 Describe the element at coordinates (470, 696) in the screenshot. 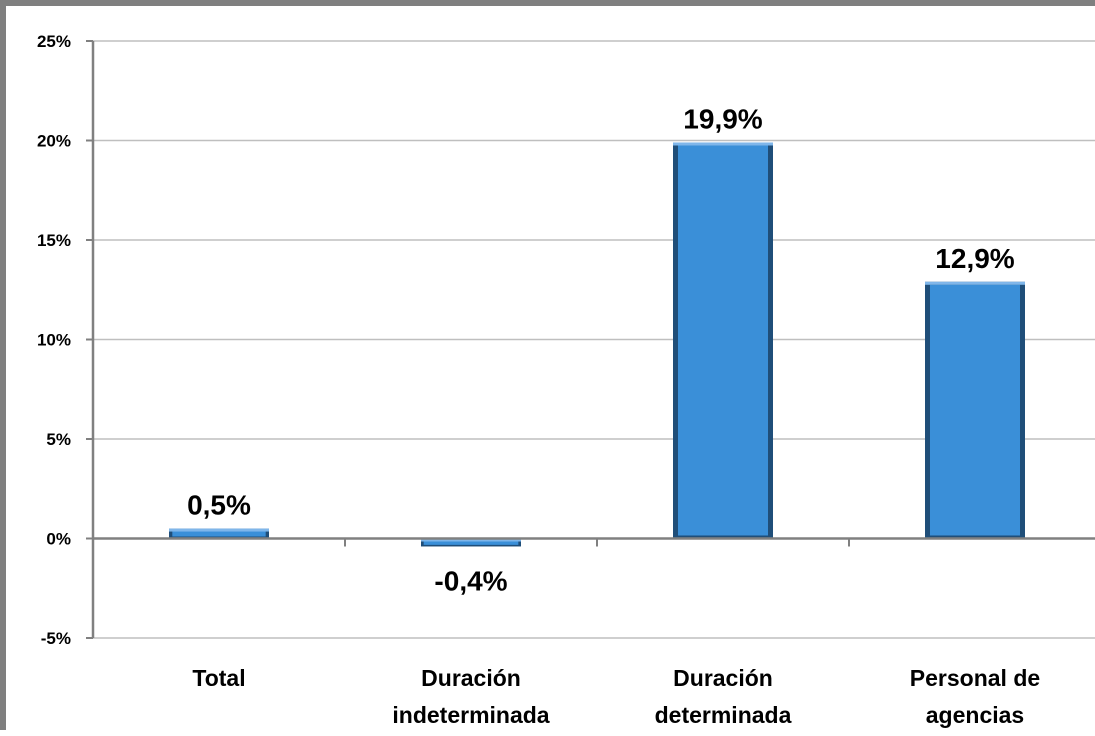

I see `x-tick-label: Duración indeterminada` at that location.